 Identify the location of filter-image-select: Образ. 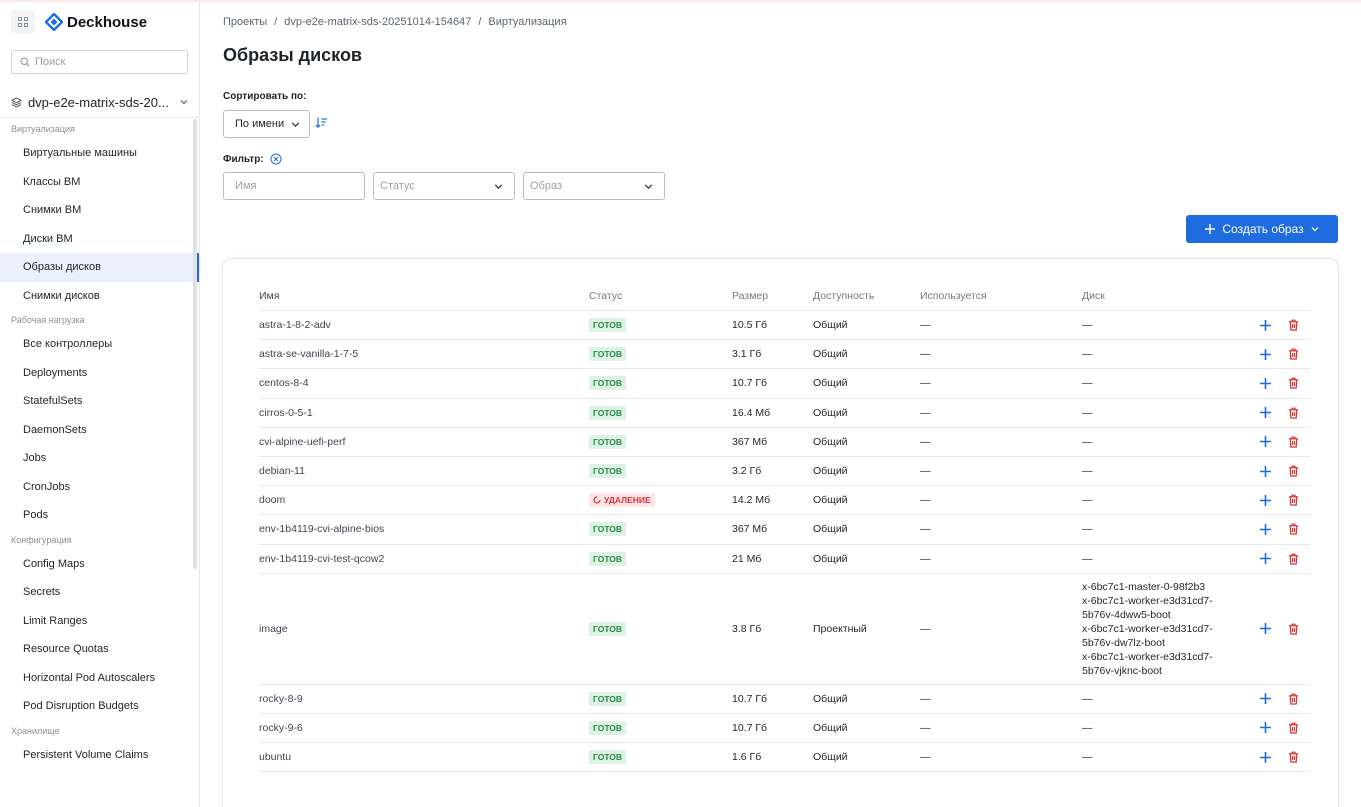
(594, 186).